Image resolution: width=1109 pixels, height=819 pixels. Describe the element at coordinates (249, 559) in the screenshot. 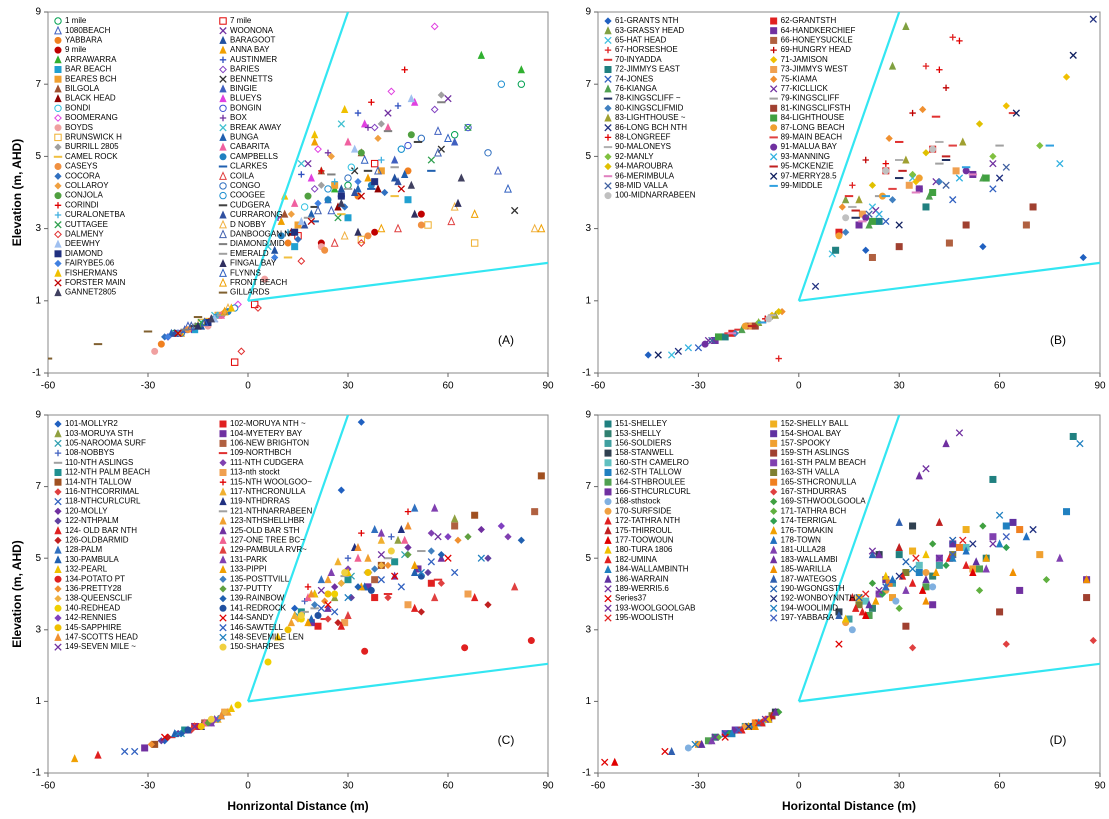

I see `legend-label: 131-PARK` at that location.